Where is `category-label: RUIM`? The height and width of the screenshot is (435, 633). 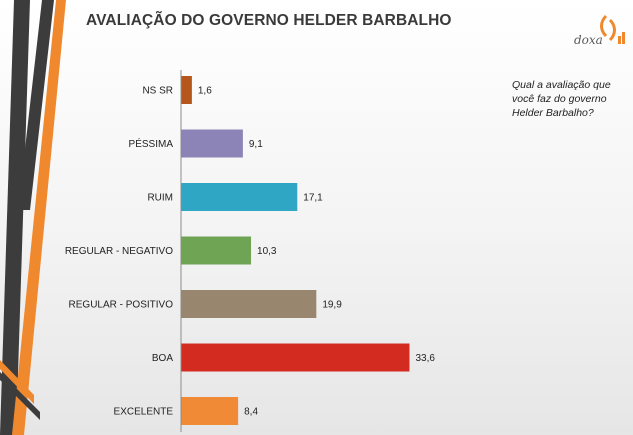
category-label: RUIM is located at coordinates (160, 198).